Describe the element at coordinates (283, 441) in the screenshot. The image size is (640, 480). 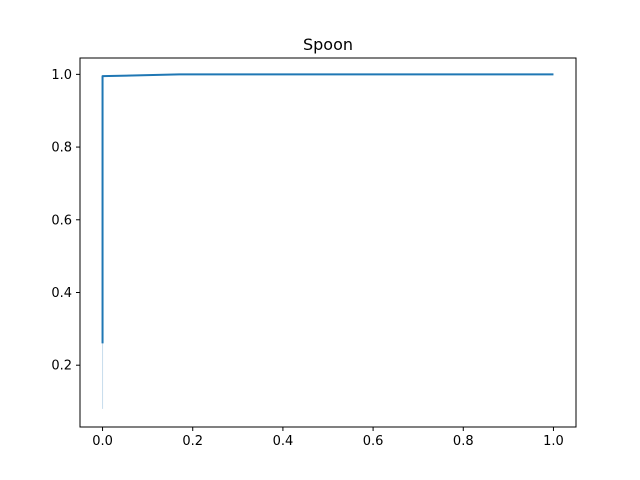
I see `x-tick-label: 0.4` at that location.